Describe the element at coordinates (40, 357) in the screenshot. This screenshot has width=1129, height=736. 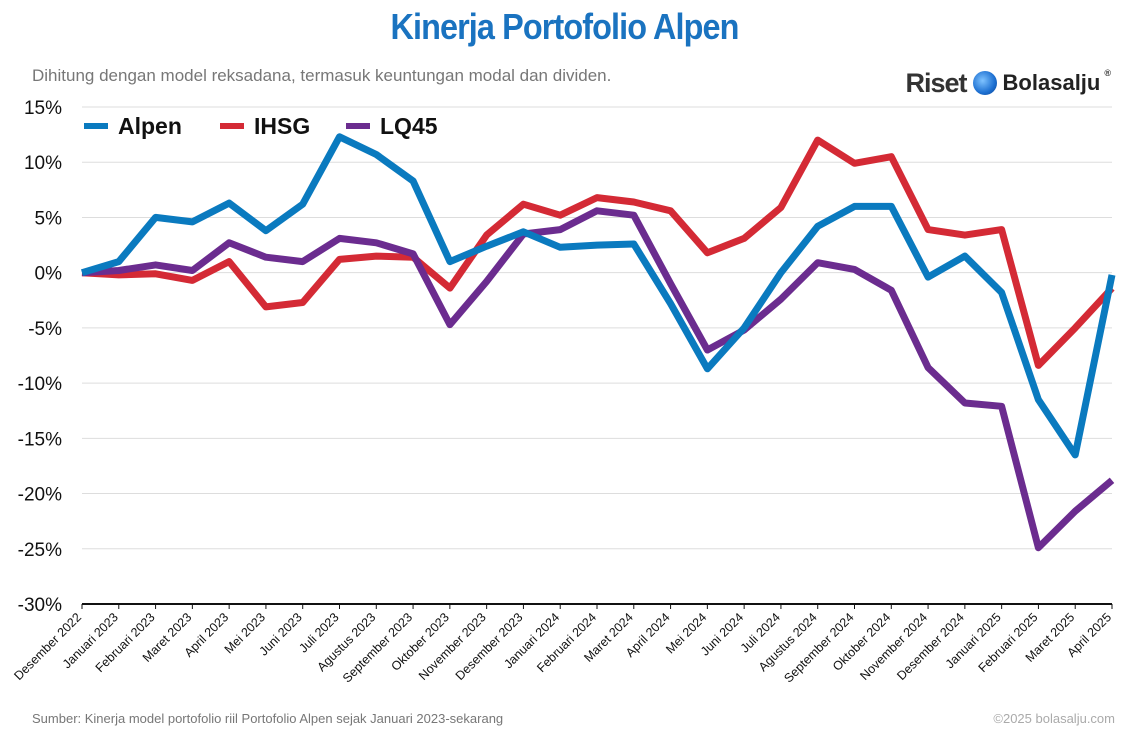
I see `y-axis-tick-labels: 15% 10% 5% 0% -5% -10% -15% -20% -25% -30%` at that location.